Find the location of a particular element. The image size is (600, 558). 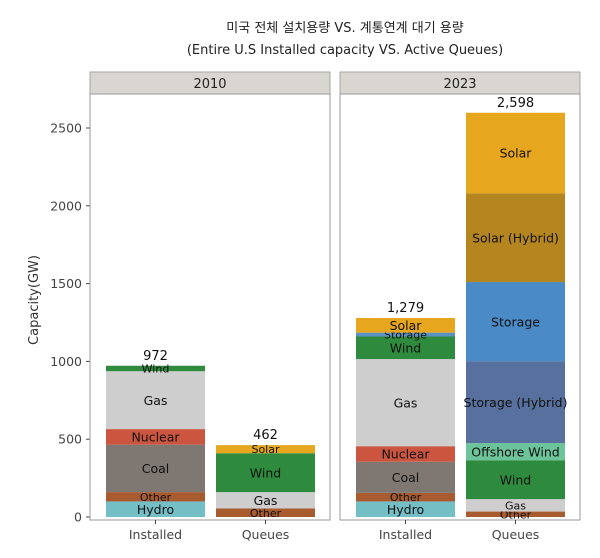

bar-segment-storage-hybrid is located at coordinates (515, 402).